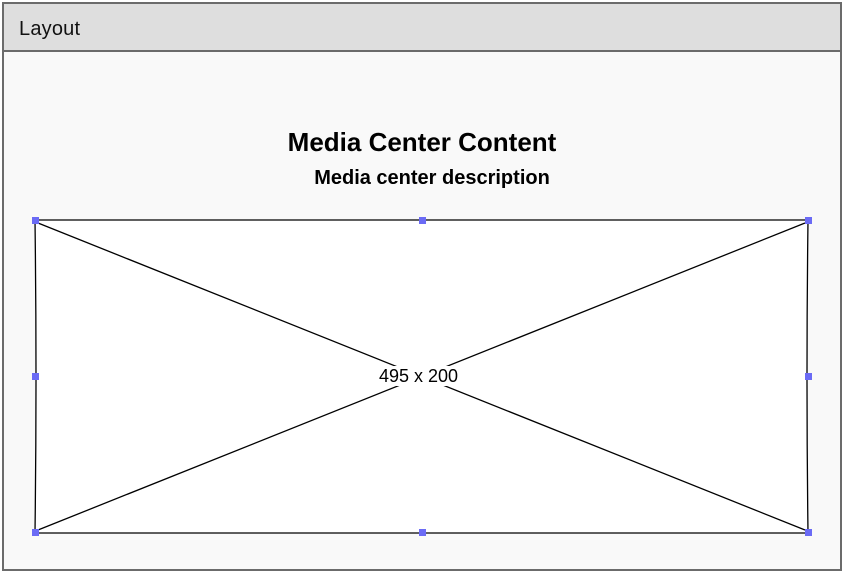 This screenshot has width=844, height=573. What do you see at coordinates (808, 220) in the screenshot?
I see `resize-handle-top-right` at bounding box center [808, 220].